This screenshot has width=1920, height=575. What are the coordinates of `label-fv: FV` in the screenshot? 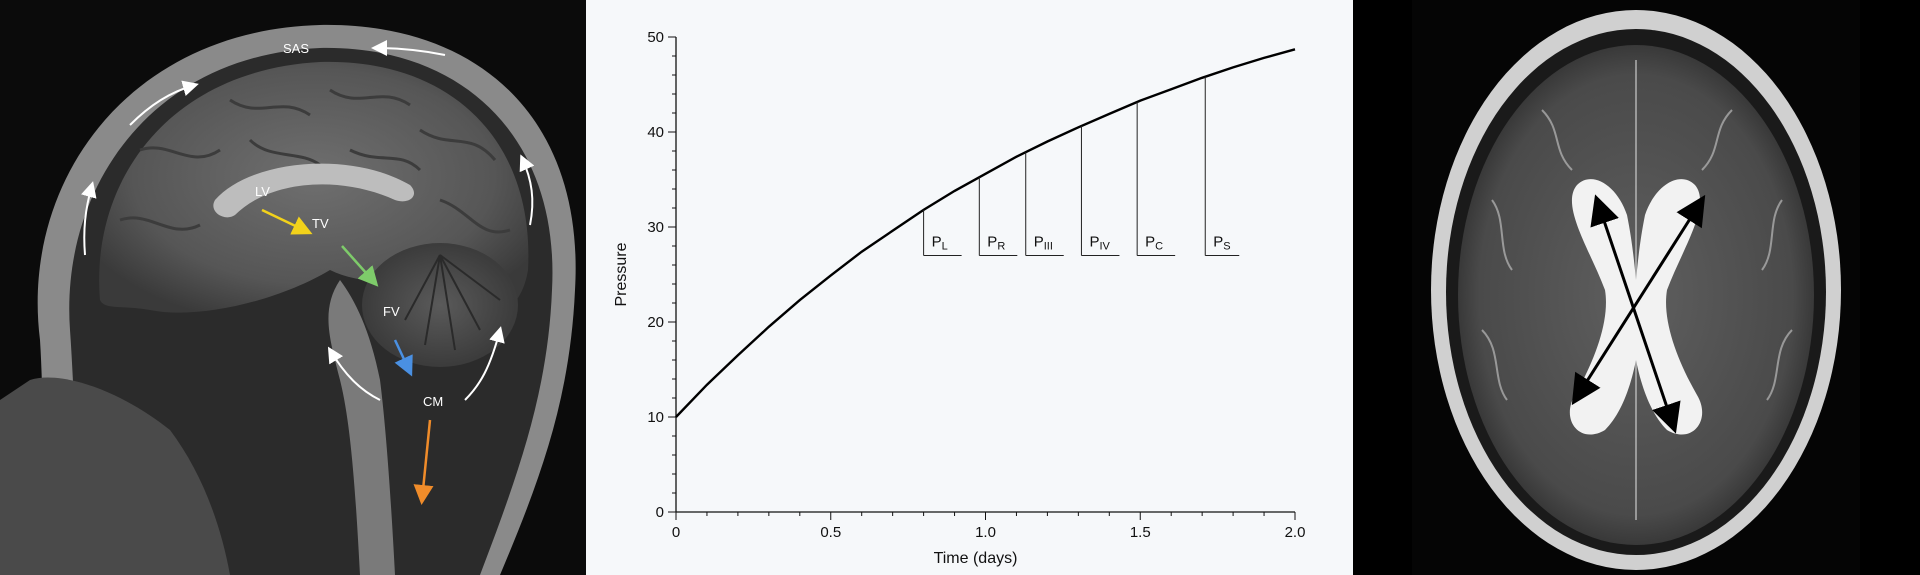 It's located at (391, 311).